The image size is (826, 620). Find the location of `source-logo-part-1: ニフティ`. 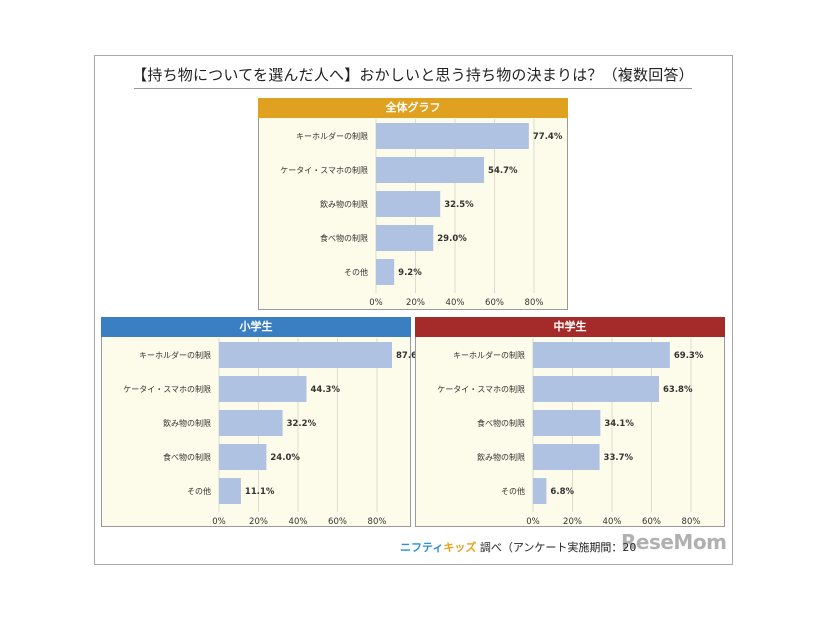

source-logo-part-1: ニフティ is located at coordinates (422, 547).